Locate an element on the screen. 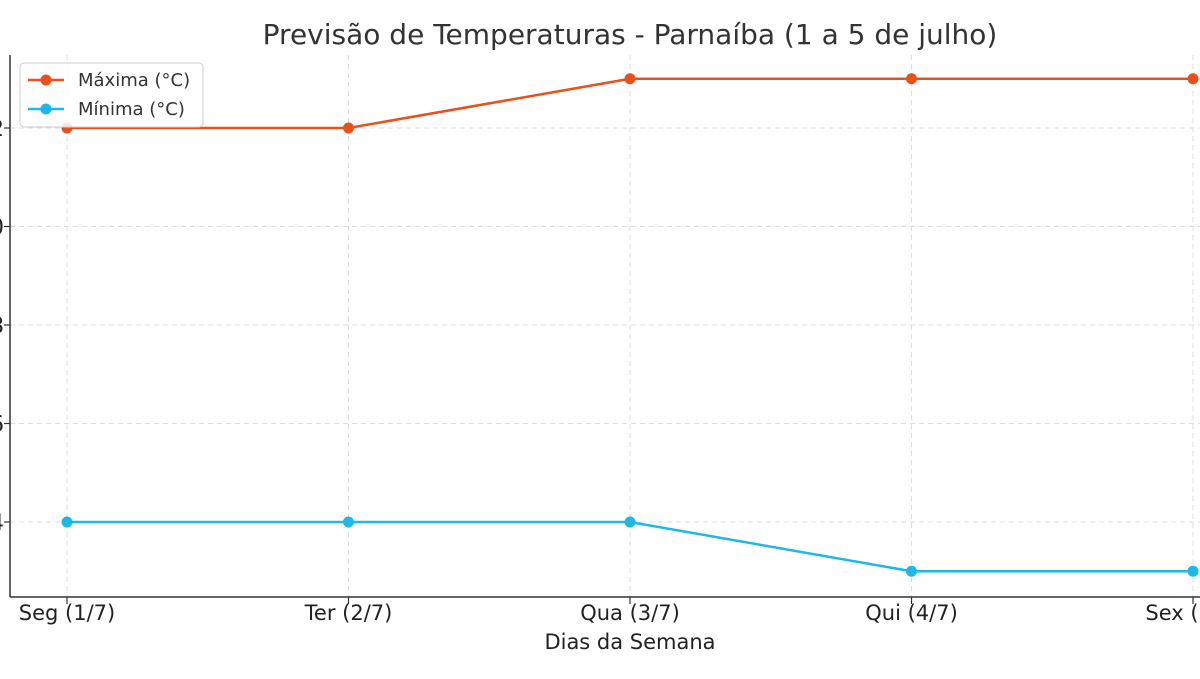 This screenshot has width=1200, height=679. legend: Máxima (°C) Mínima (°C) is located at coordinates (111, 95).